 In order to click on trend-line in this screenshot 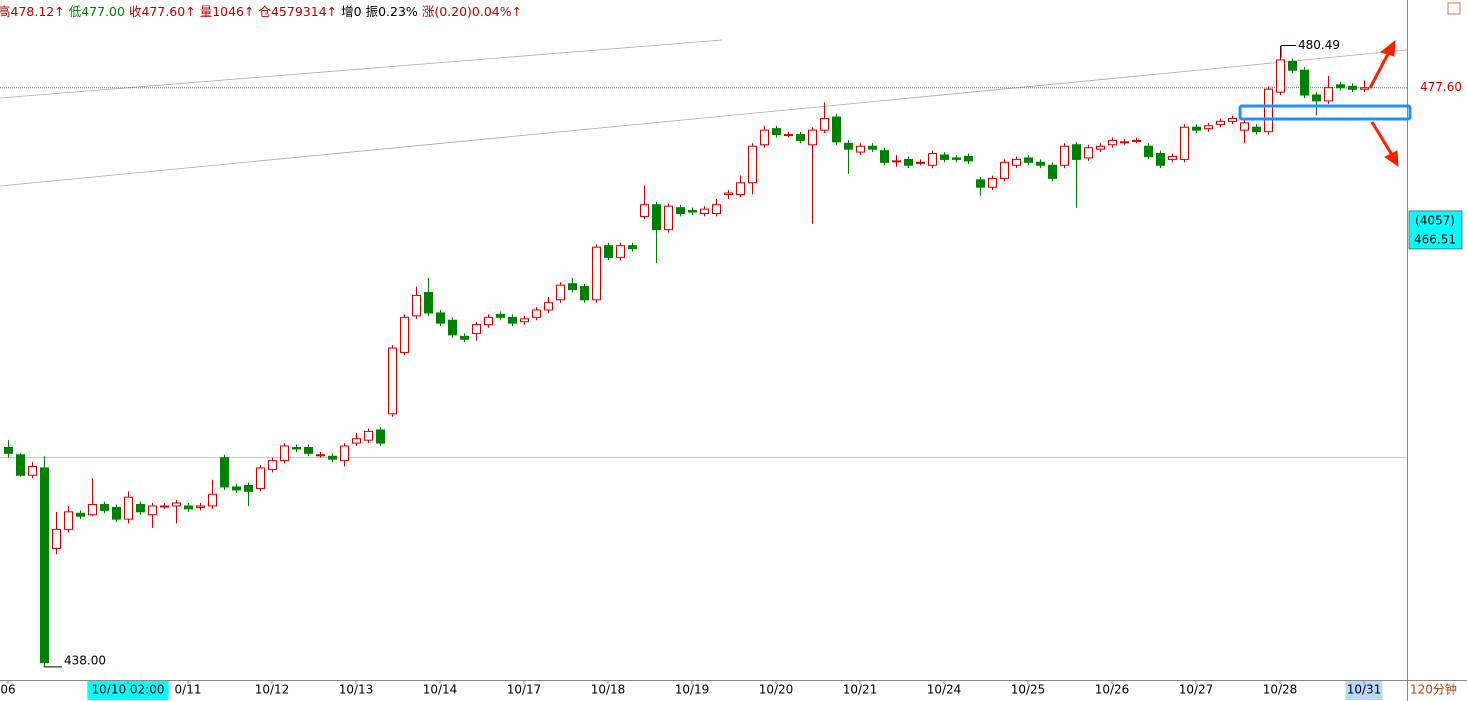, I will do `click(361, 69)`.